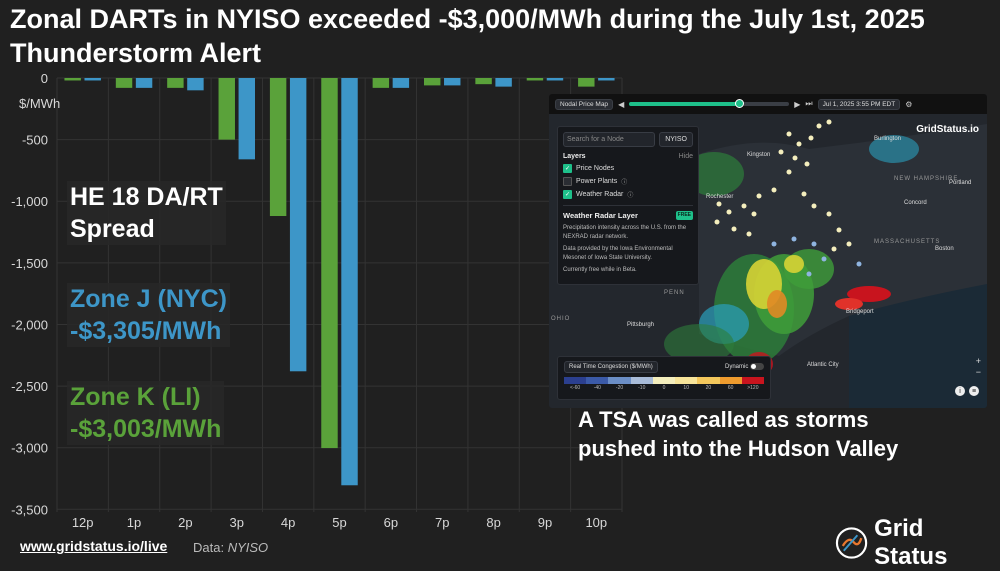  I want to click on legend-ticks: <-60 -40 -20 -10 0 10 20 60 >120, so click(664, 388).